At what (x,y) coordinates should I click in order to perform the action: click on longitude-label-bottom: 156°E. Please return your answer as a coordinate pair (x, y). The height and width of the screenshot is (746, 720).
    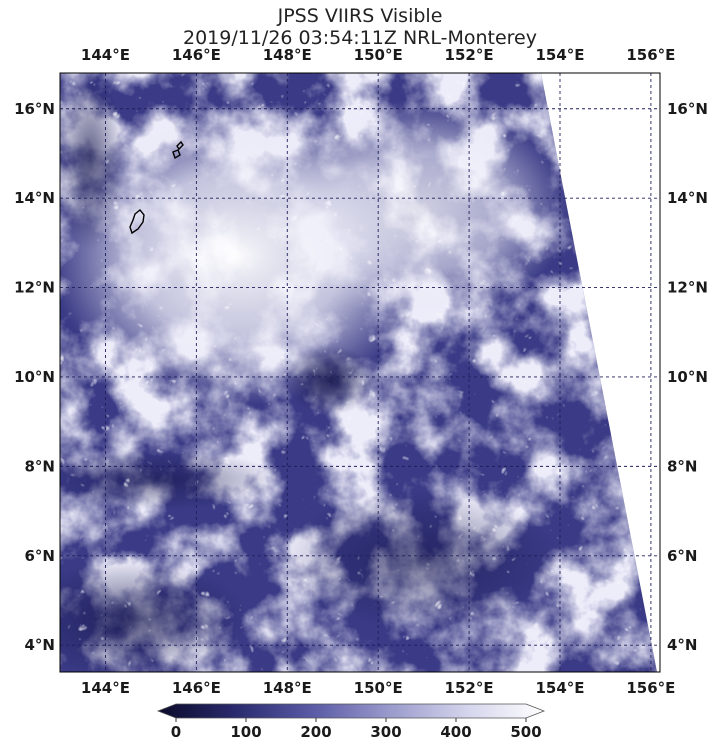
    Looking at the image, I should click on (650, 688).